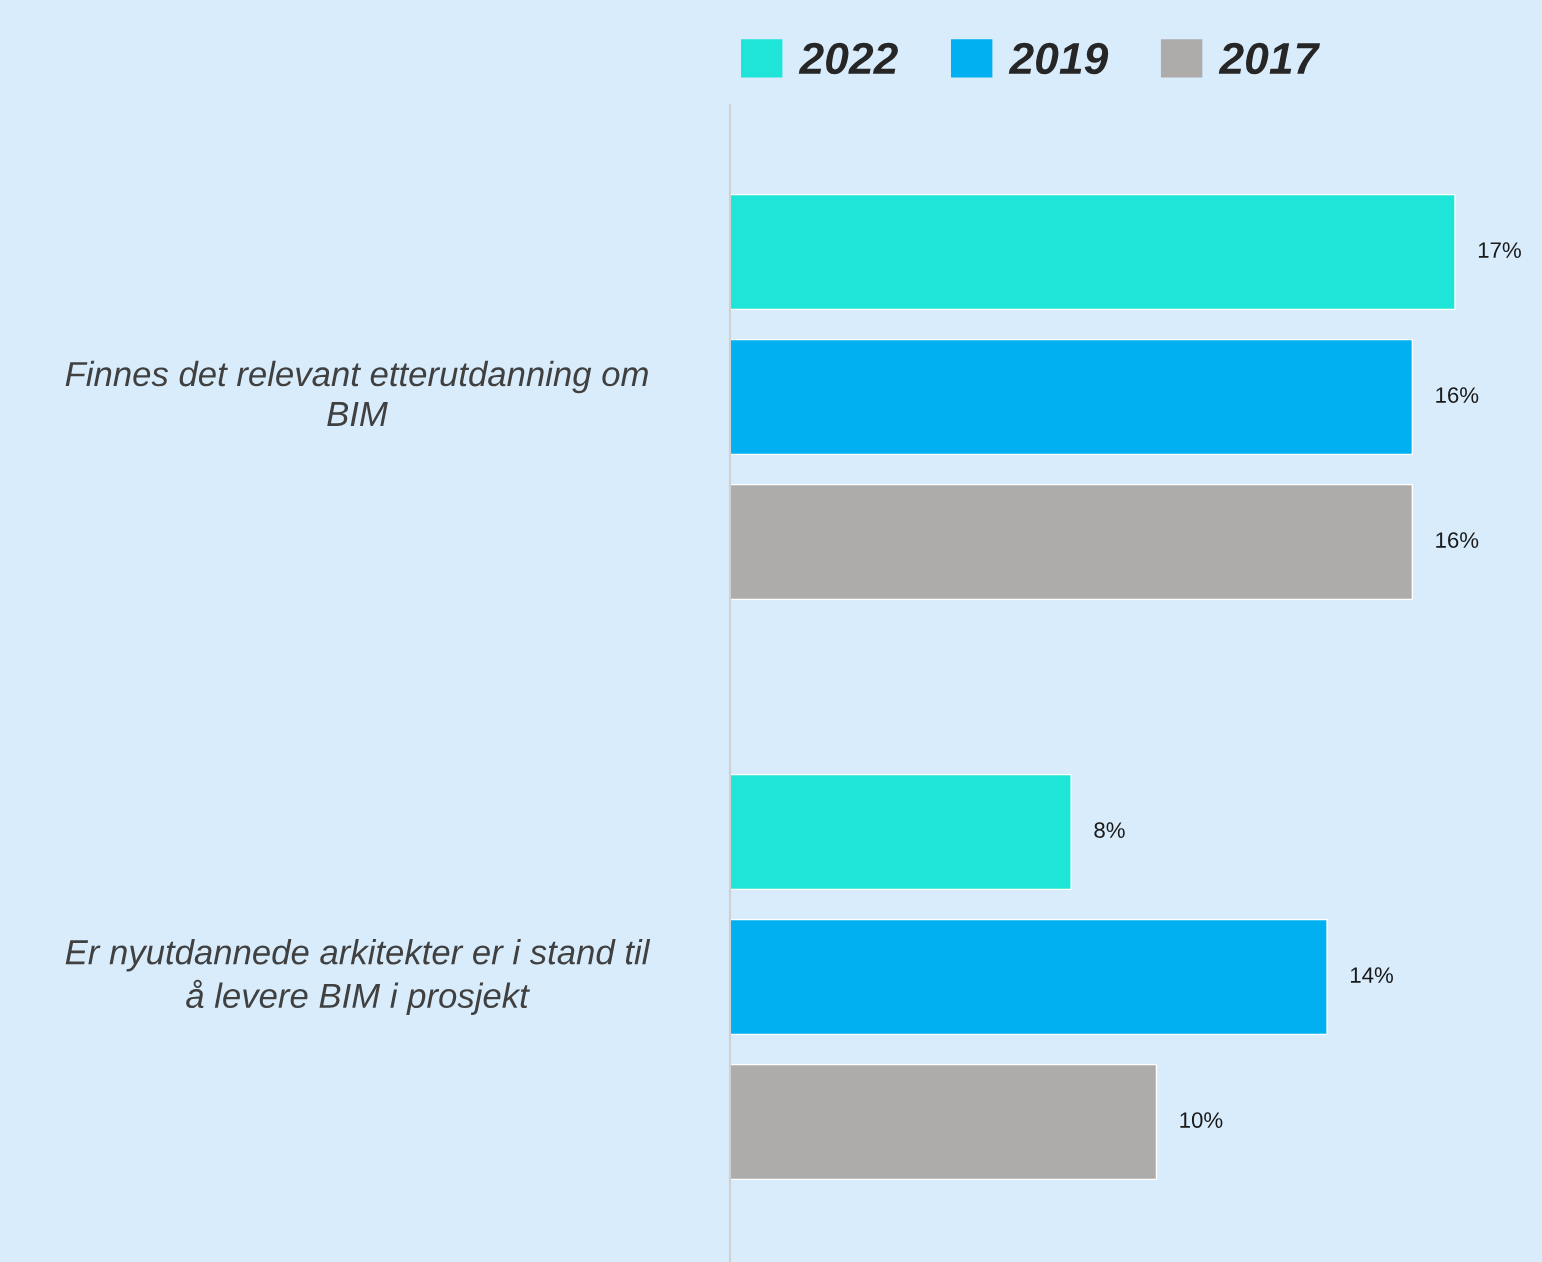 This screenshot has height=1262, width=1542. I want to click on y-tick-label: Er nyutdannede arkitekter er i stand til å levere BIM i prosjekt, so click(358, 977).